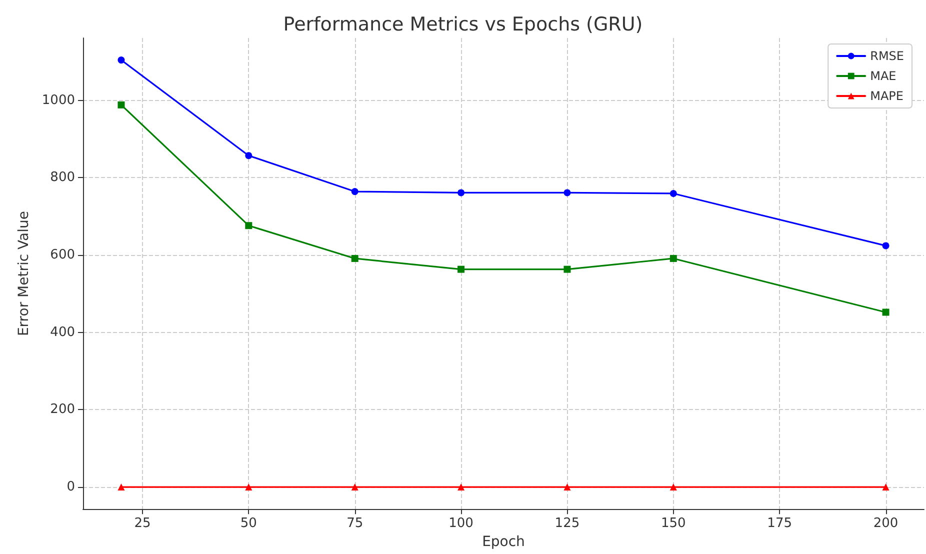 This screenshot has height=554, width=926. Describe the element at coordinates (355, 524) in the screenshot. I see `x-tick-label: 75` at that location.